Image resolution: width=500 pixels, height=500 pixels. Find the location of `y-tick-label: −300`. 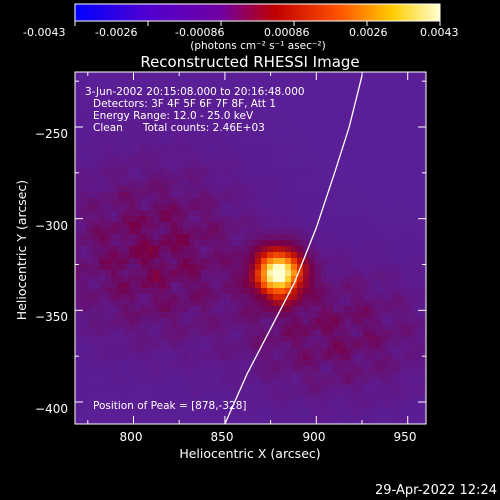

y-tick-label: −300 is located at coordinates (51, 226).